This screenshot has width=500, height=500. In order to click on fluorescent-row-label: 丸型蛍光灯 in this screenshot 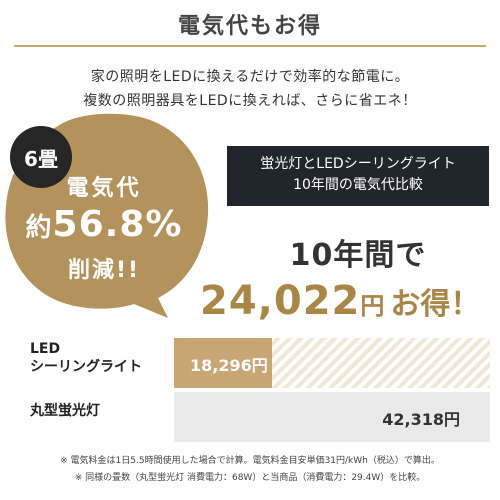, I will do `click(65, 411)`.